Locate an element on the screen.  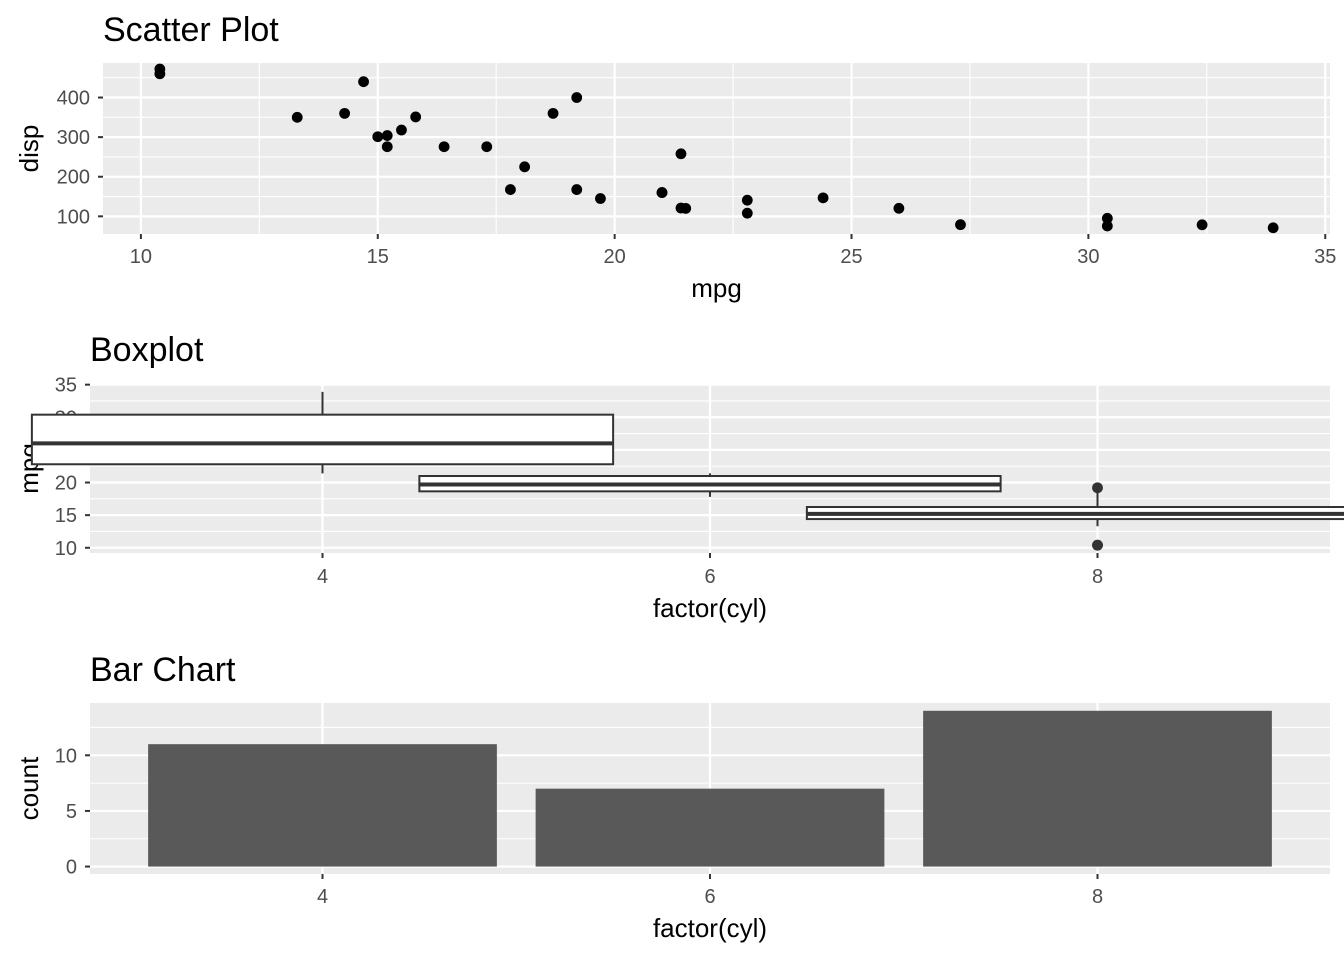
y-tick-label: 300 is located at coordinates (73, 138).